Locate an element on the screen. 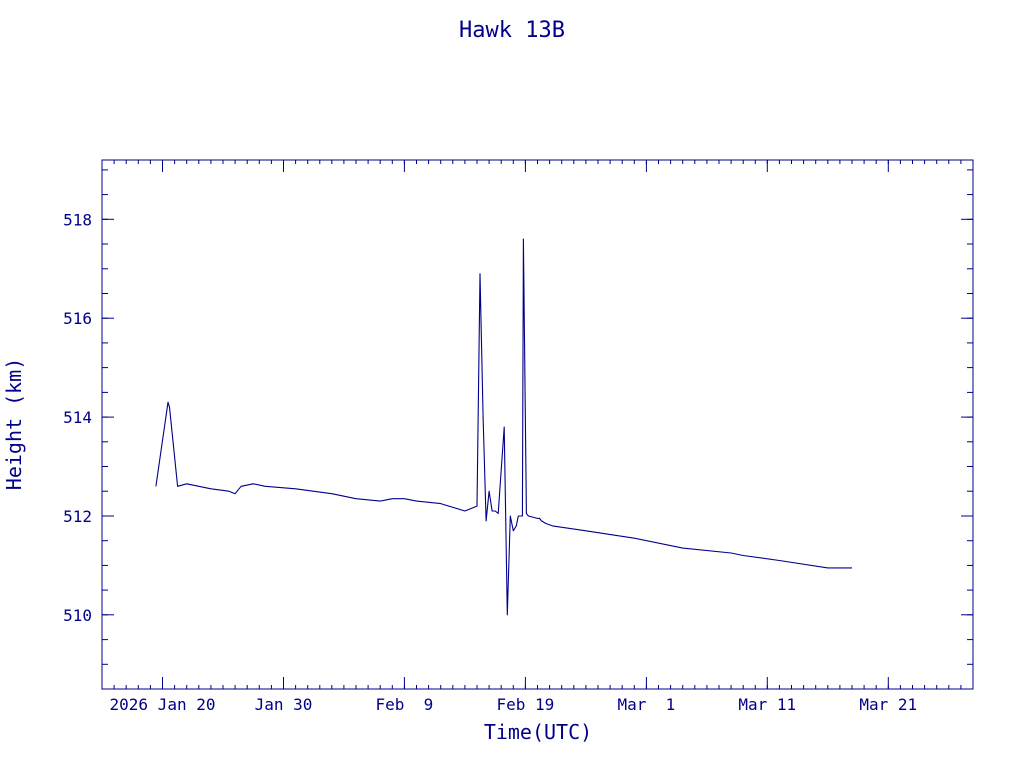 This screenshot has width=1024, height=768. y-axis-label: Height (km) is located at coordinates (14, 424).